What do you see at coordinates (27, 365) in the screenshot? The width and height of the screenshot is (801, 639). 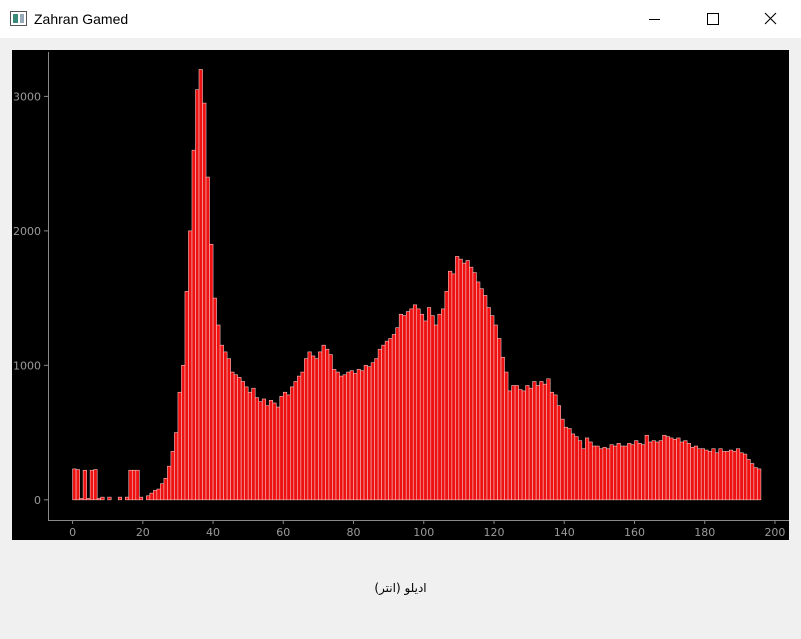 I see `y-tick-label: 1000` at bounding box center [27, 365].